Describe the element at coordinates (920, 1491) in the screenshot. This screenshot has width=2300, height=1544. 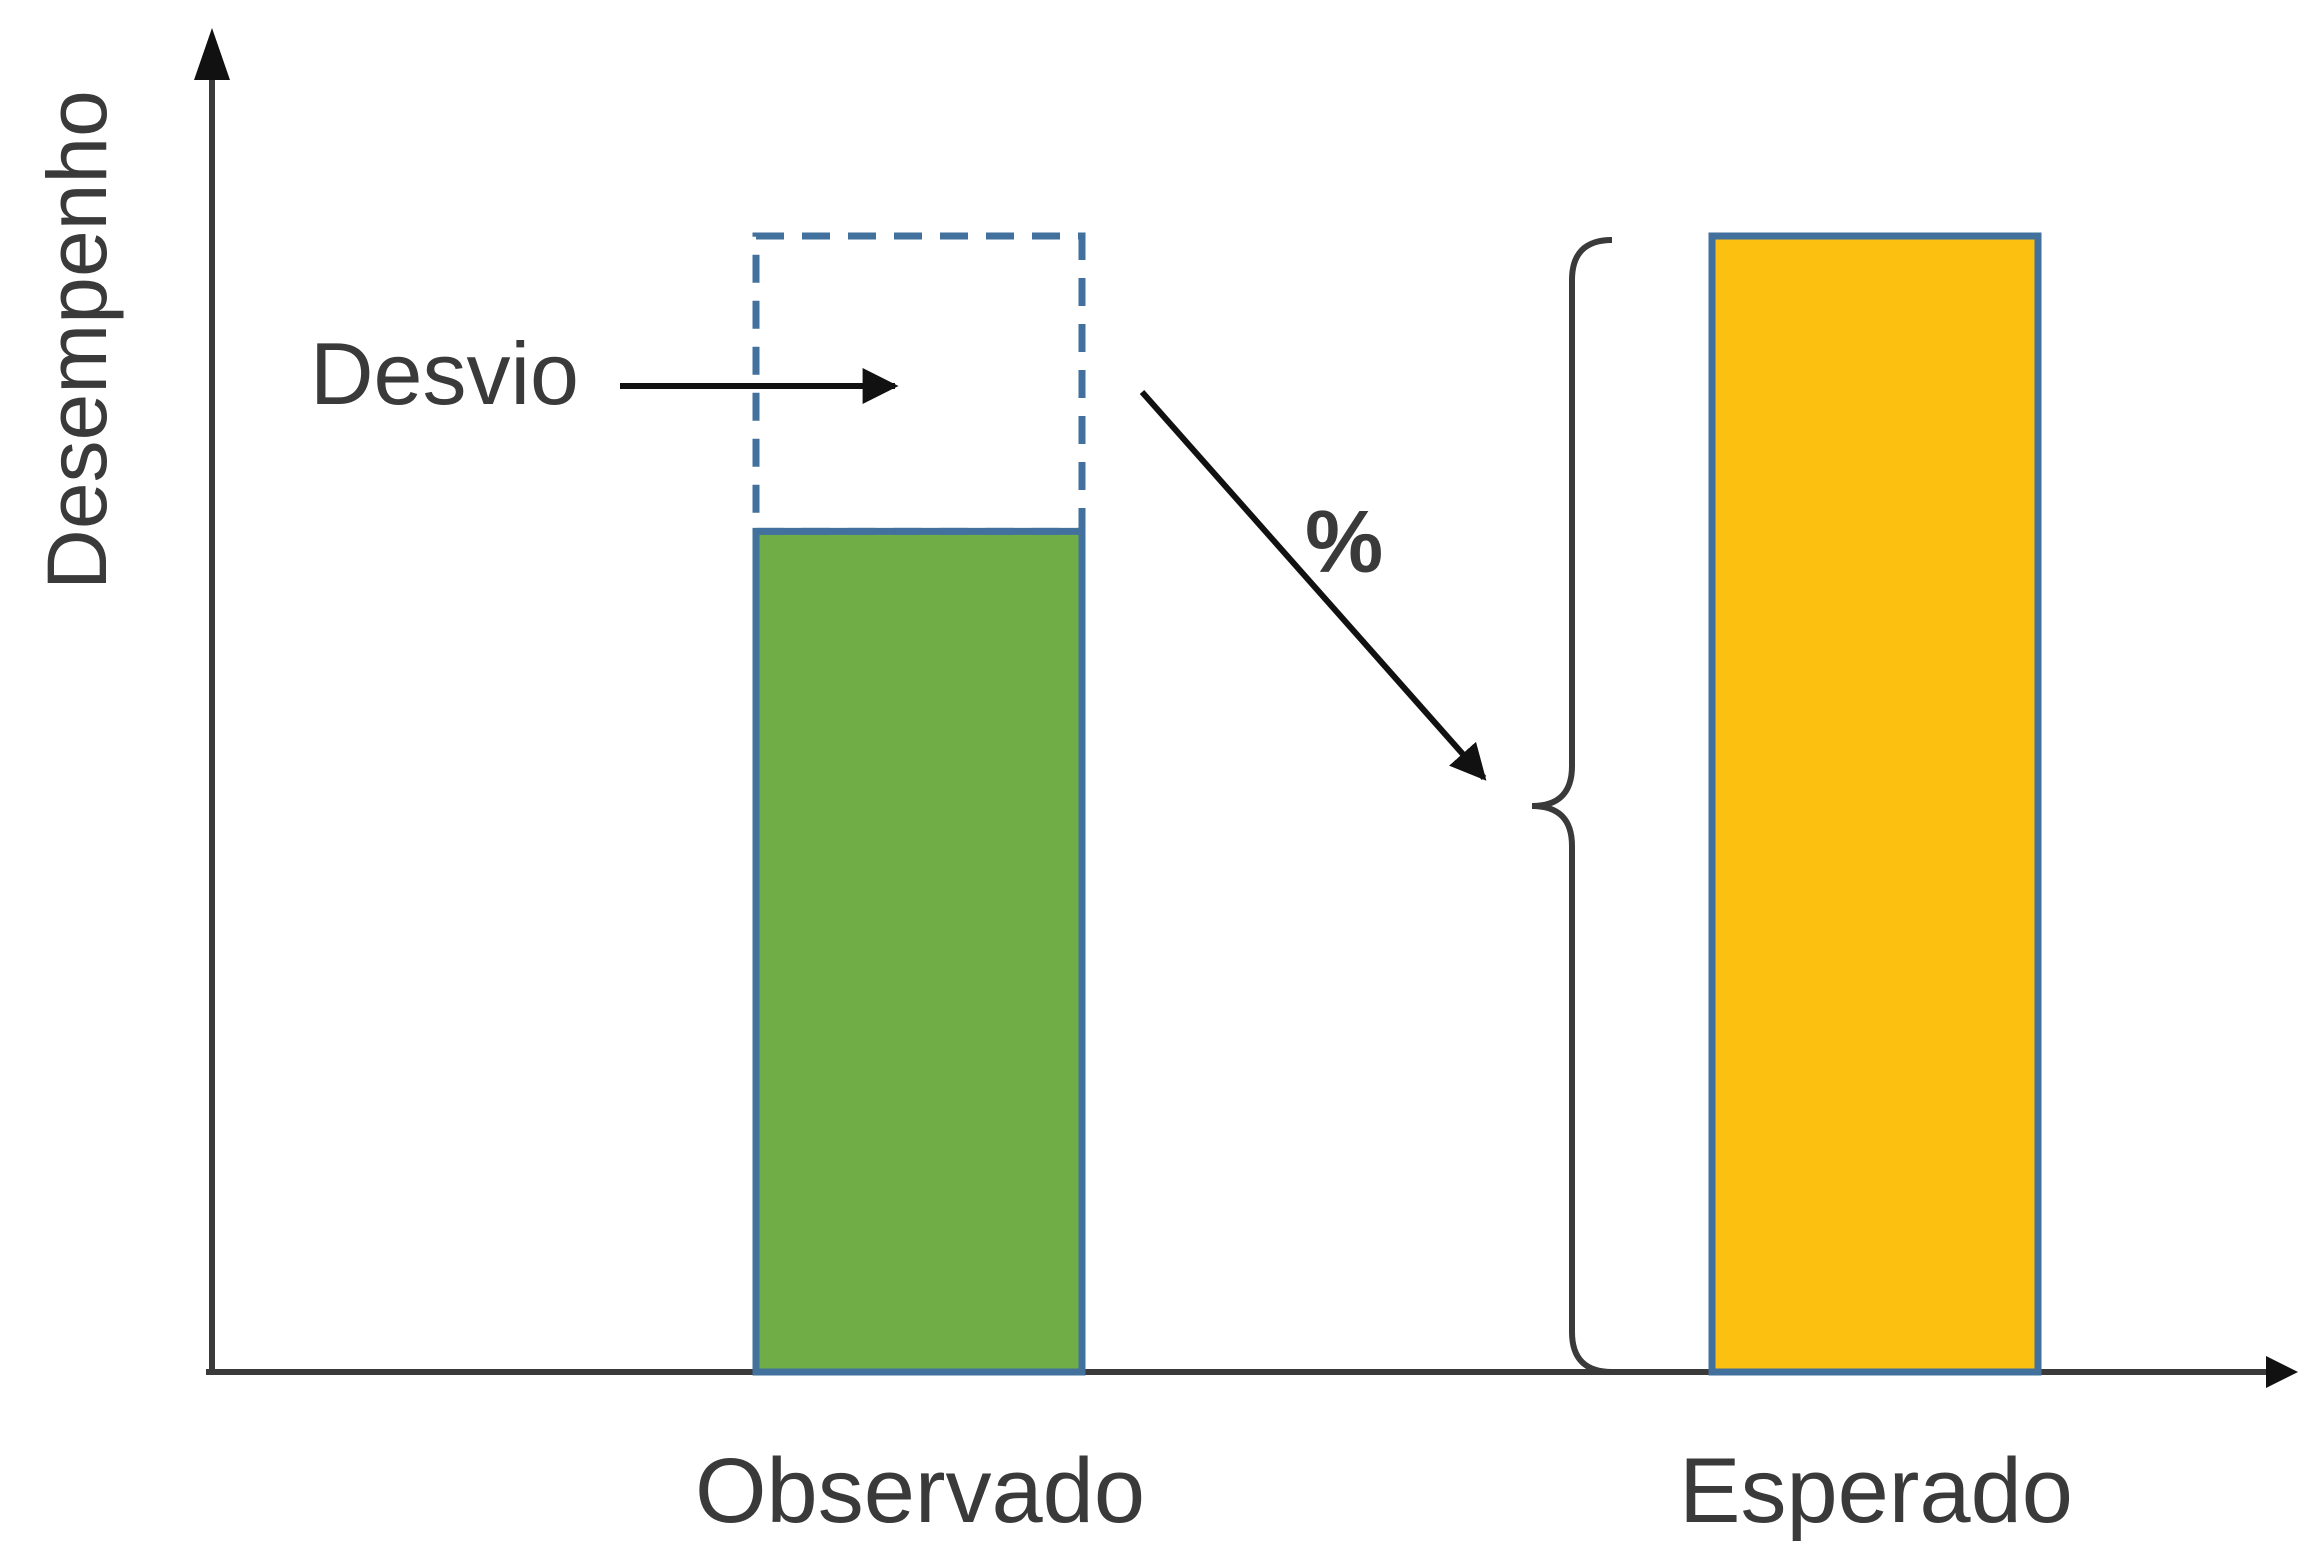
I see `category-label-observado: Observado` at that location.